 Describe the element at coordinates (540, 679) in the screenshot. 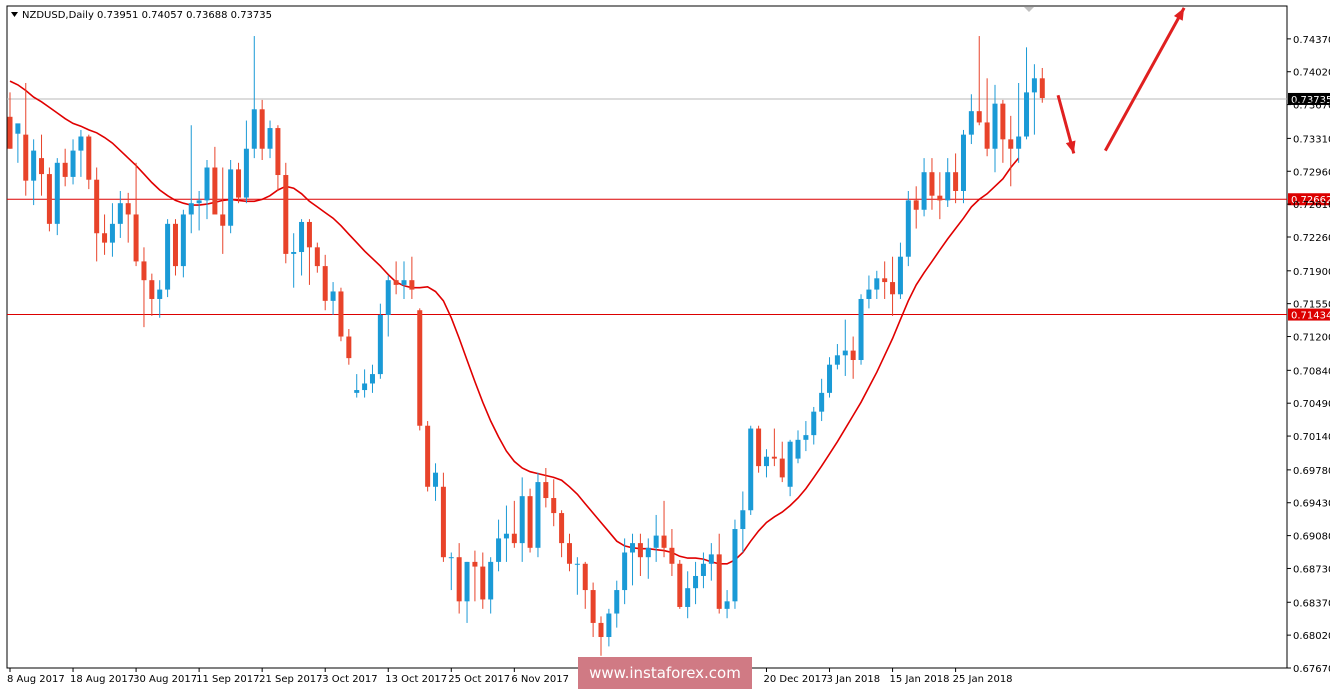

I see `x-tick-label: 6 Nov 2017` at that location.